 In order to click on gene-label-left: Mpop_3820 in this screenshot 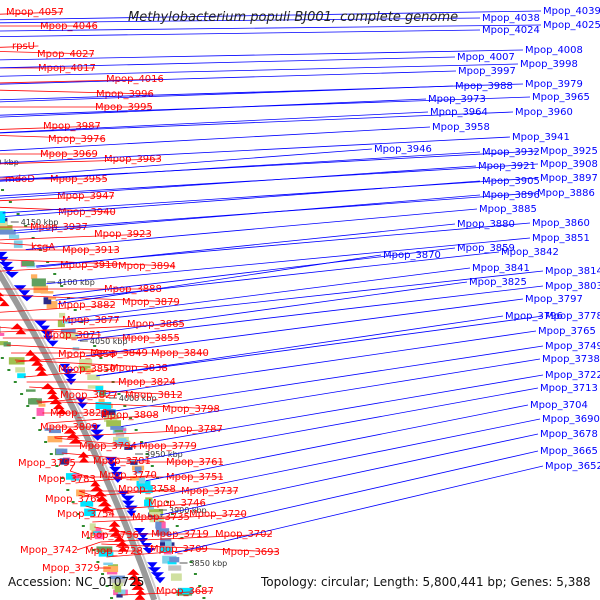, I will do `click(79, 413)`.